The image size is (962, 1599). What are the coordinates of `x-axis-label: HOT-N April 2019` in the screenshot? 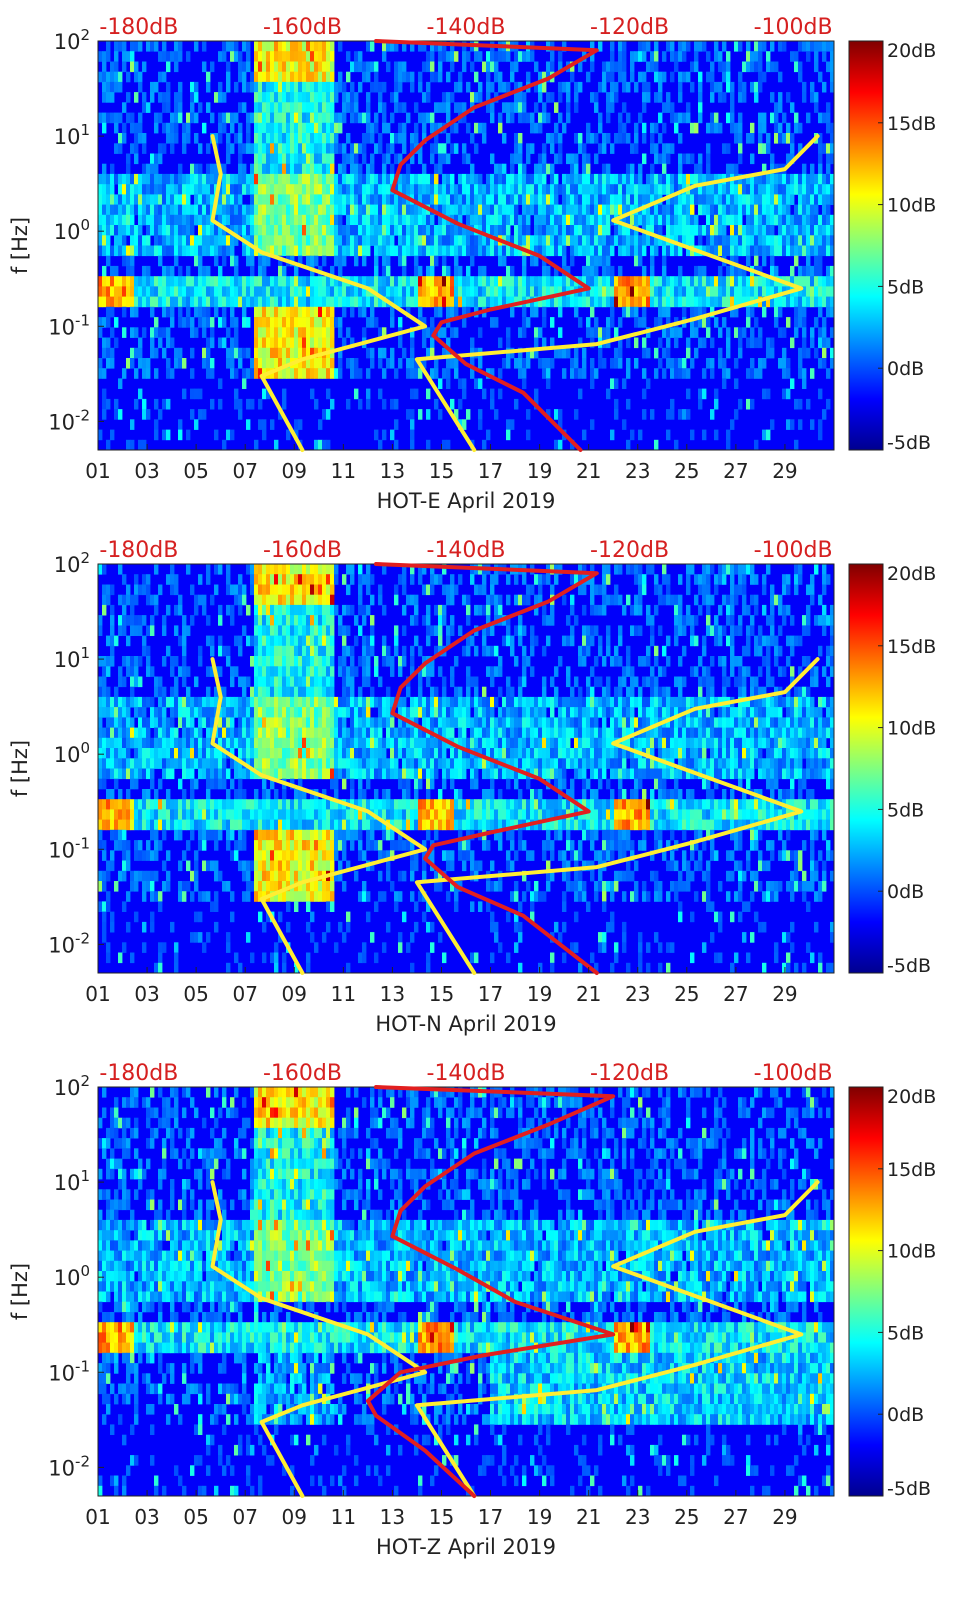 It's located at (465, 1024).